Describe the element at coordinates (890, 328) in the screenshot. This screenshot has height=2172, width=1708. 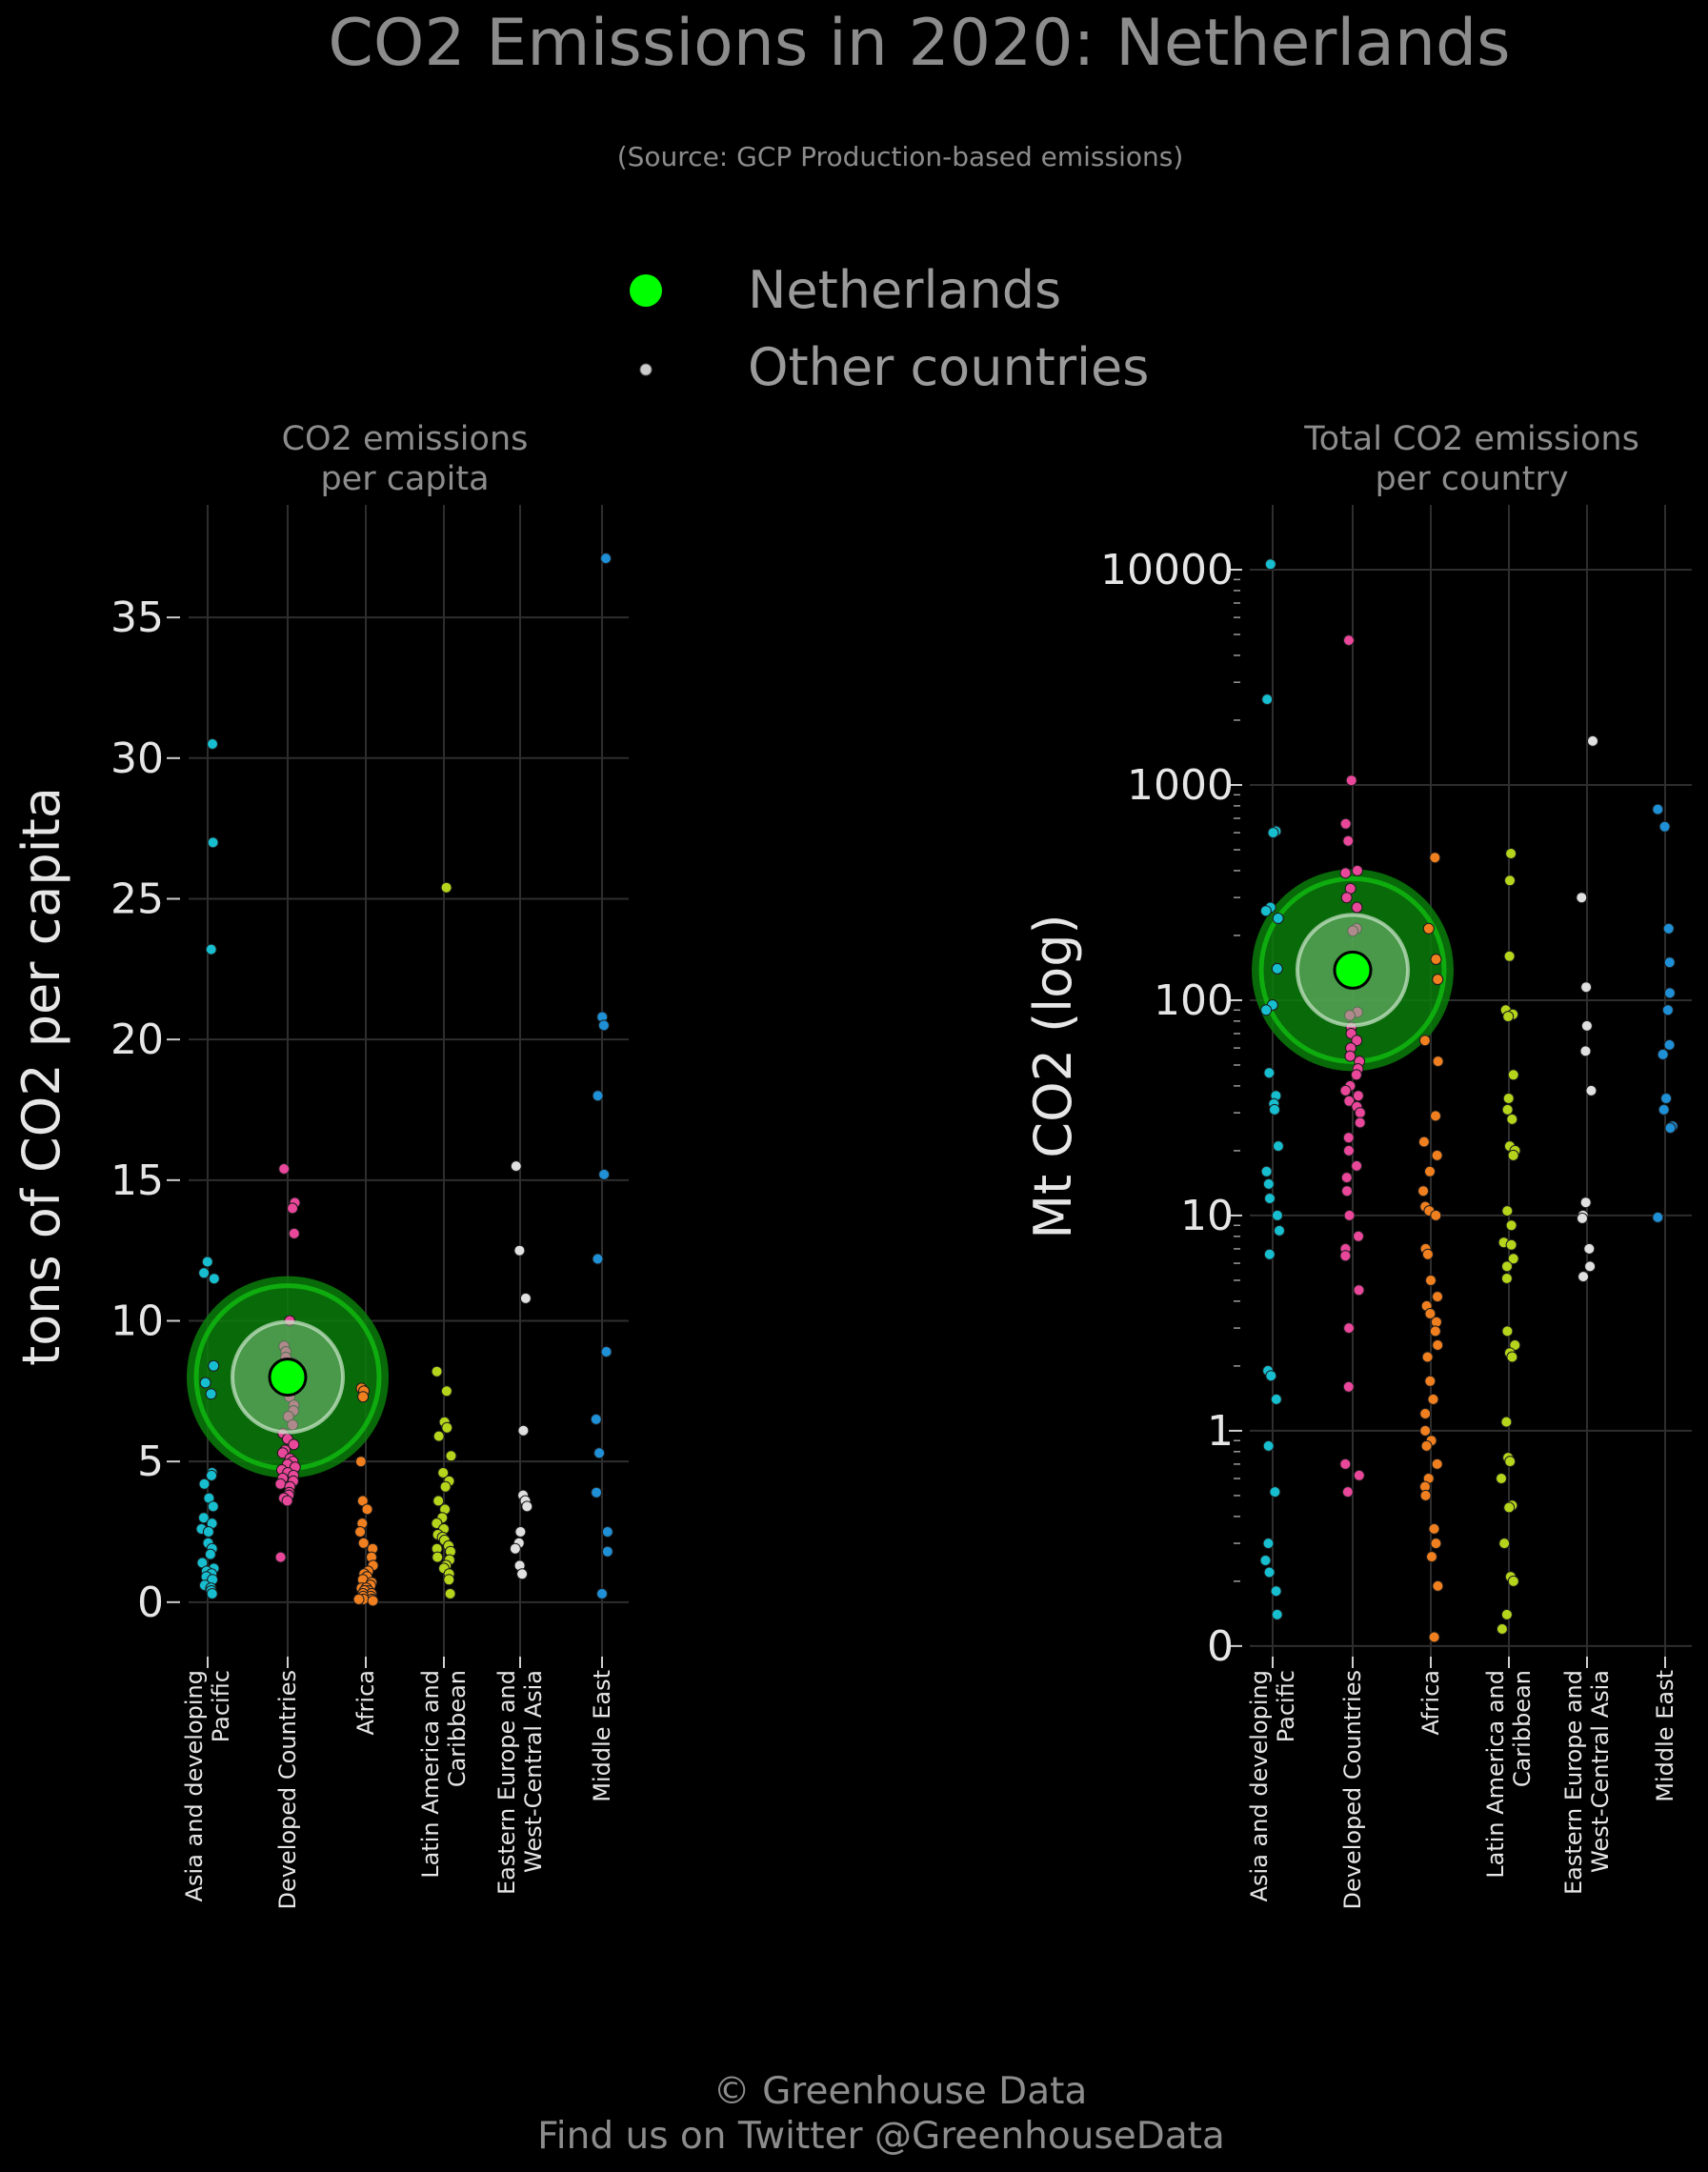
I see `legend: Netherlands Other countries` at that location.